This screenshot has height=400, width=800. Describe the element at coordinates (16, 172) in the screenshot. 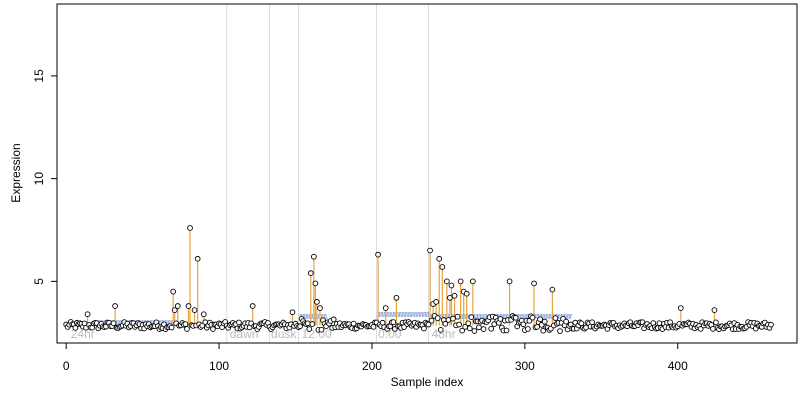

I see `y-axis-title: Expression` at that location.